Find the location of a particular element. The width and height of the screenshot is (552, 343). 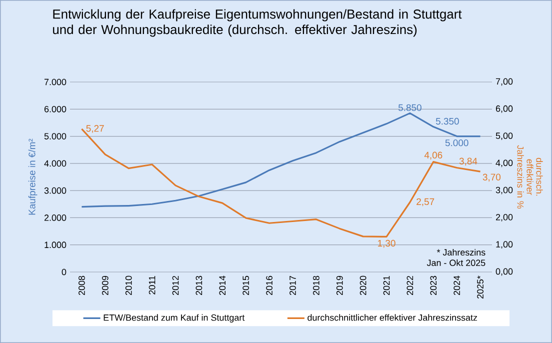

x-tick-label: 2015 is located at coordinates (246, 286).